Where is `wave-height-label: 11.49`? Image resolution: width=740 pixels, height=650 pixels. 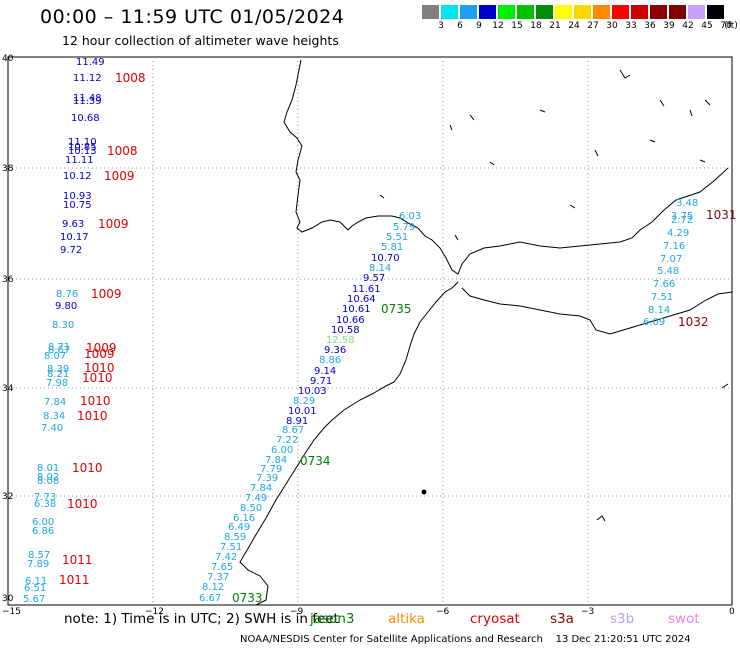
wave-height-label: 11.49 is located at coordinates (90, 62).